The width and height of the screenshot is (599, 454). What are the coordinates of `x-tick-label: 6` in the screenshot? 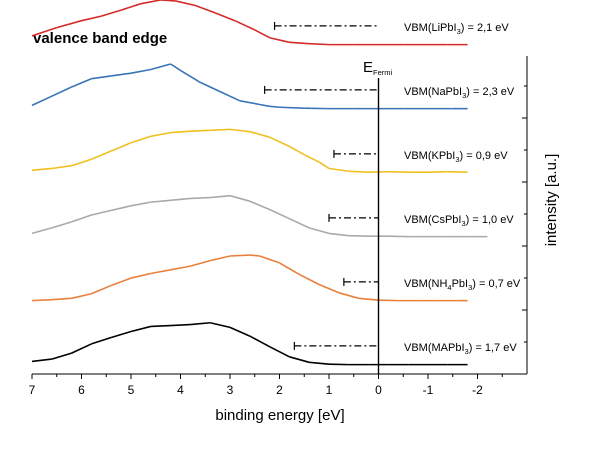 It's located at (81, 390).